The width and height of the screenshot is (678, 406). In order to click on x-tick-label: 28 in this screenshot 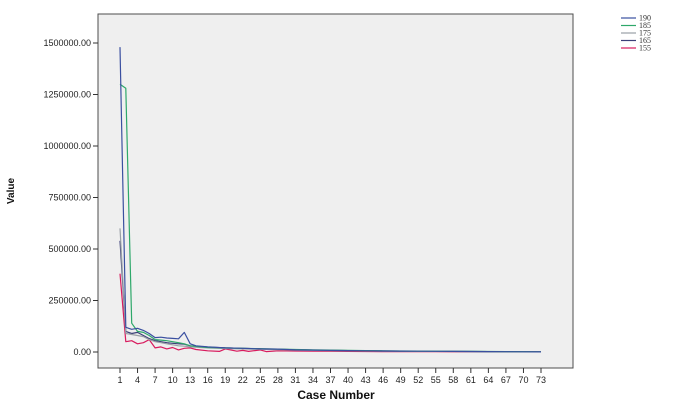, I will do `click(278, 380)`.